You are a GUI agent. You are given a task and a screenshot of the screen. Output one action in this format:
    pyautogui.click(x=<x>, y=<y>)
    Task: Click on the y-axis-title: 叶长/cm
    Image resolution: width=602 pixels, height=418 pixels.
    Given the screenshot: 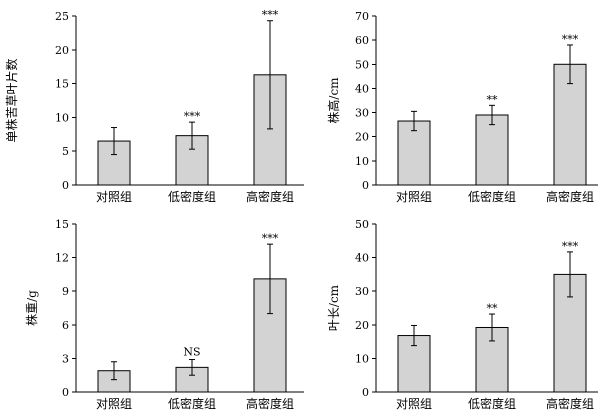 What is the action you would take?
    pyautogui.click(x=334, y=307)
    